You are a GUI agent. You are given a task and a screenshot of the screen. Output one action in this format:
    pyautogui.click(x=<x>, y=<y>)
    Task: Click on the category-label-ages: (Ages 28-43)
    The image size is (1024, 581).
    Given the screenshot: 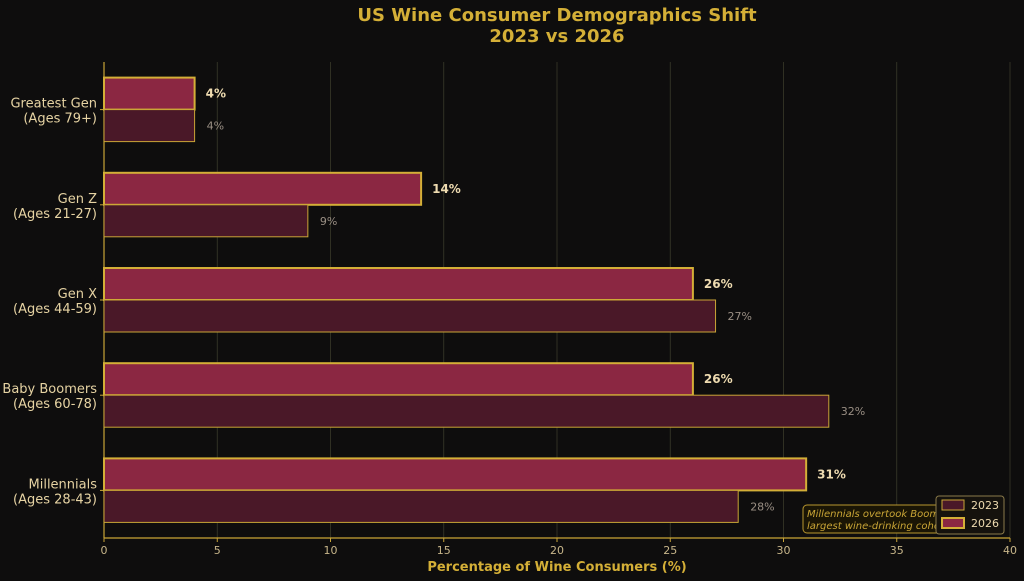 What is the action you would take?
    pyautogui.click(x=55, y=499)
    